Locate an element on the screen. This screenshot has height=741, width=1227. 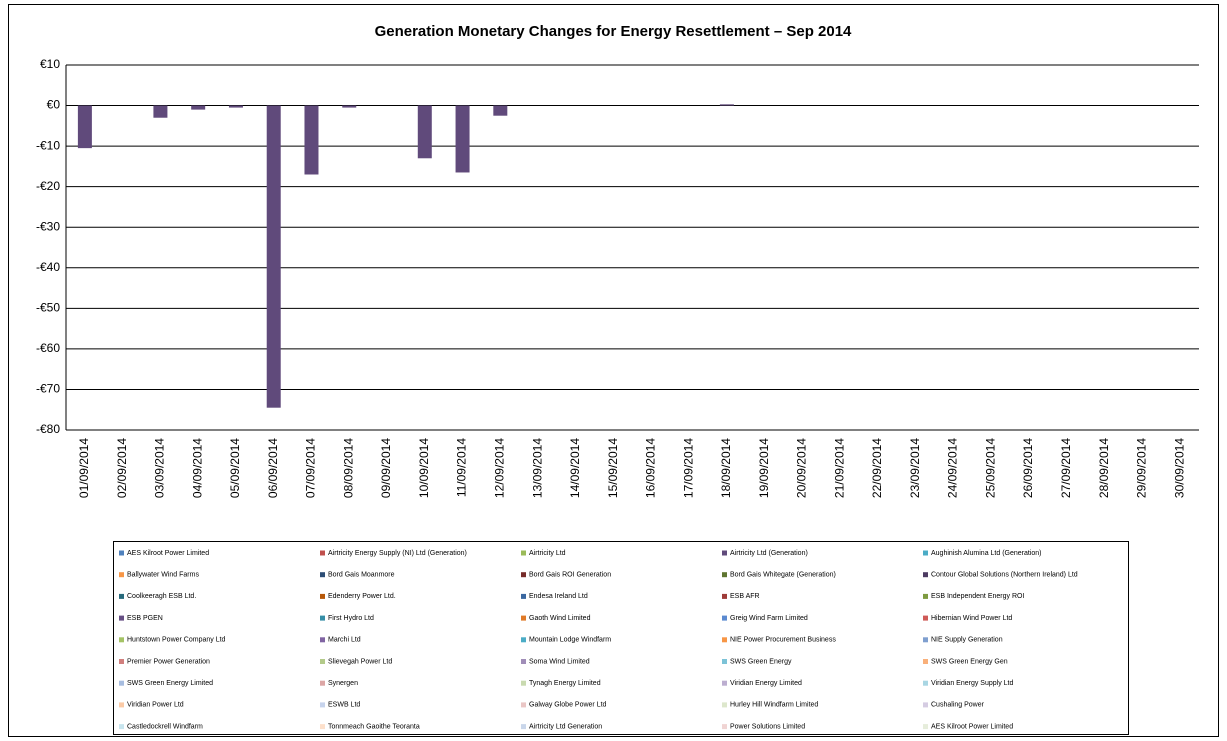
legend-label: ESB PGEN is located at coordinates (145, 618).